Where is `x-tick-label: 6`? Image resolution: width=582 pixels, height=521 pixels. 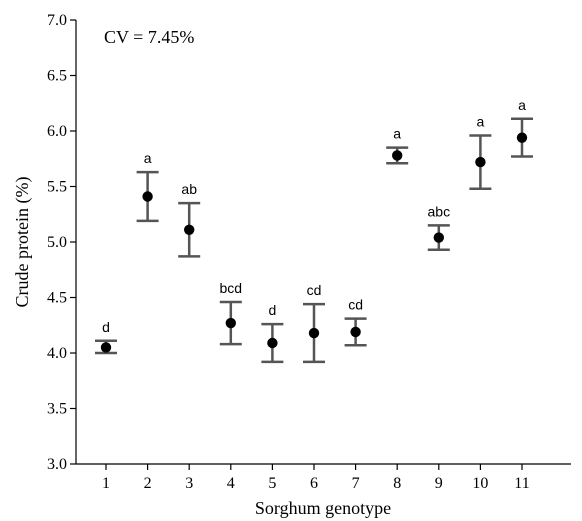 x-tick-label: 6 is located at coordinates (314, 483).